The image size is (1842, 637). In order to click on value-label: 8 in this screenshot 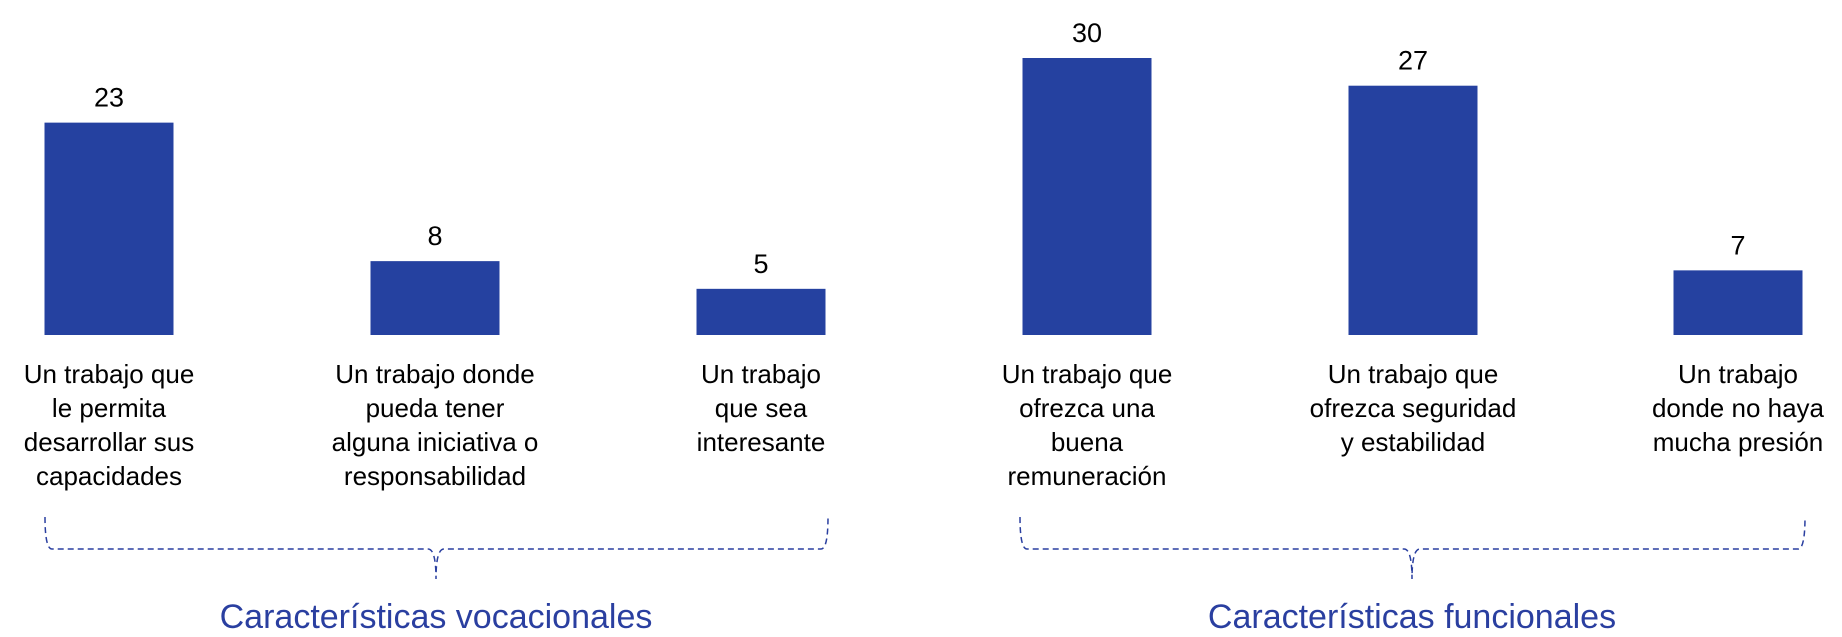, I will do `click(434, 236)`.